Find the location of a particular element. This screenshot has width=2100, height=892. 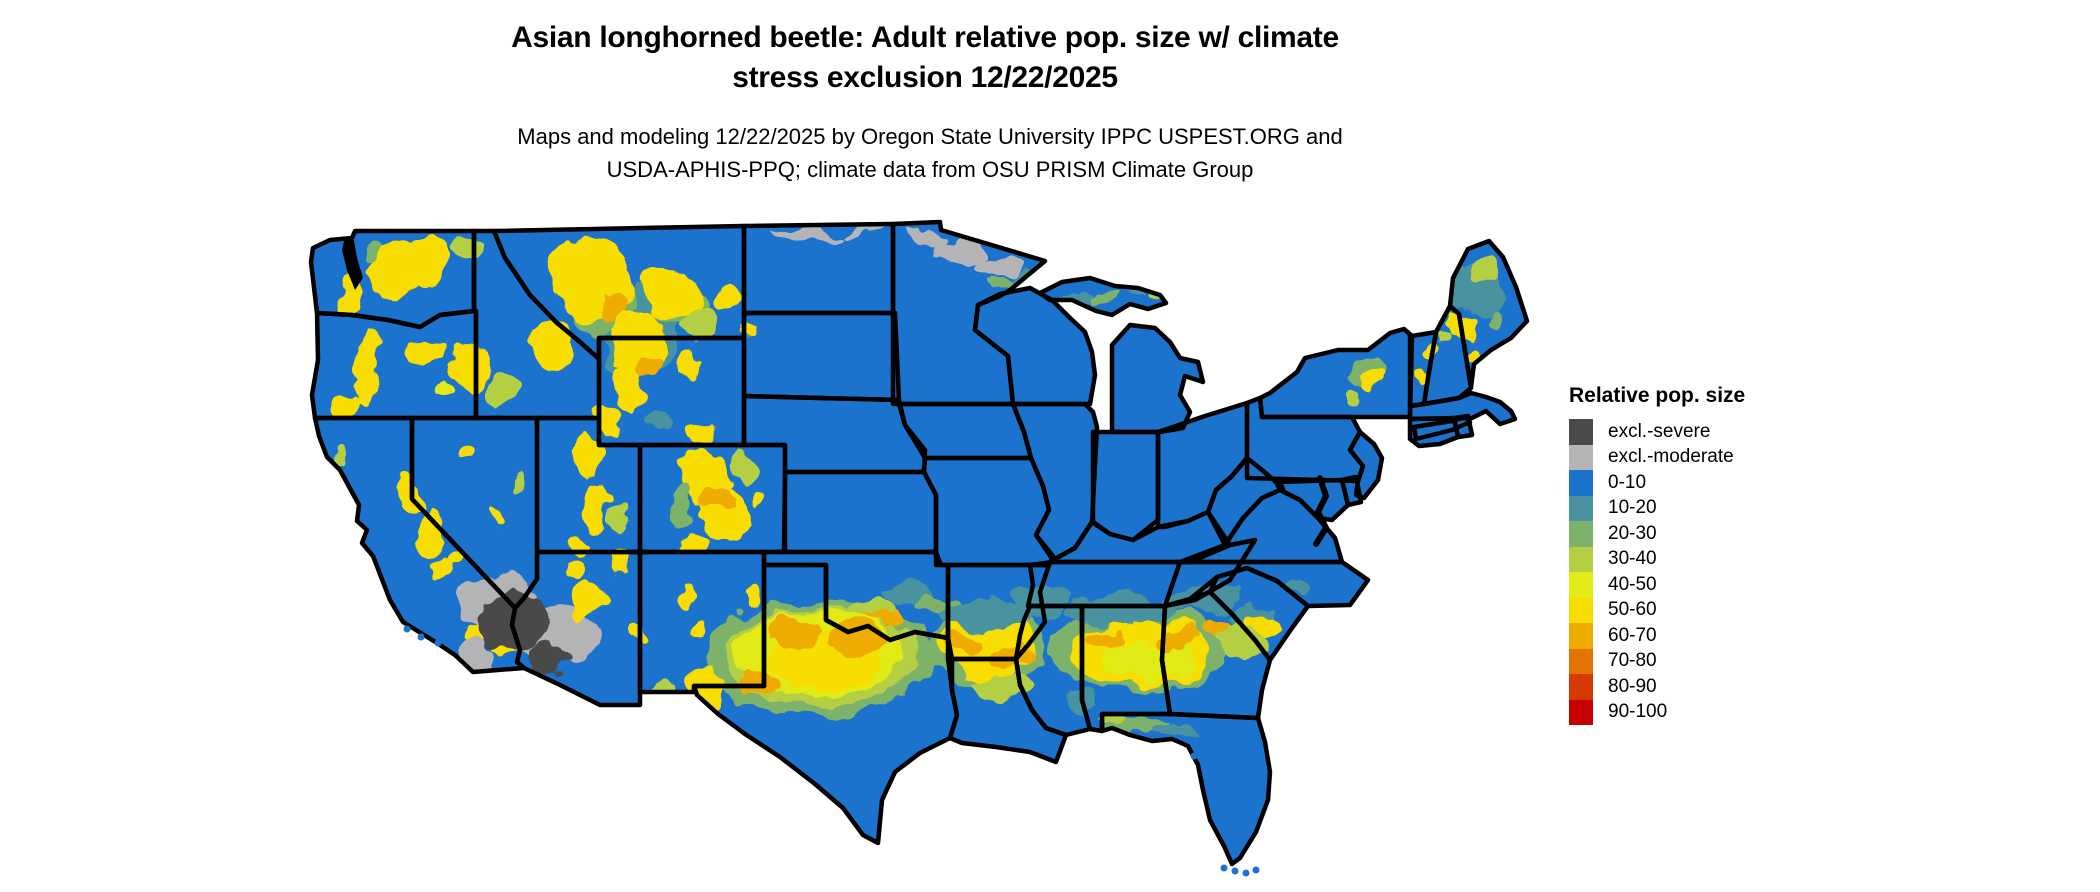

state-border-MA is located at coordinates (1462, 408).